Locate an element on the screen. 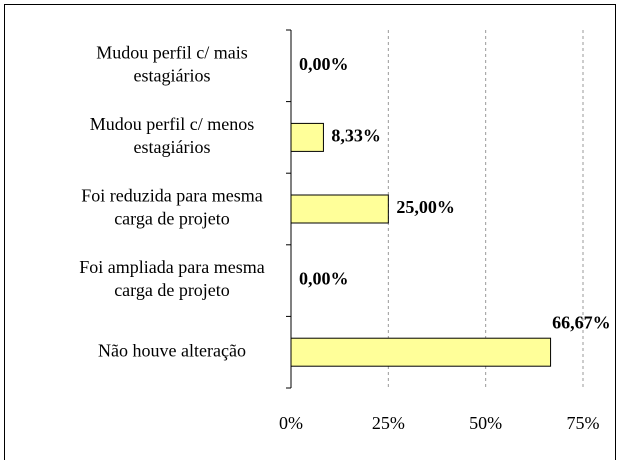  value-label: 66,67% is located at coordinates (581, 322).